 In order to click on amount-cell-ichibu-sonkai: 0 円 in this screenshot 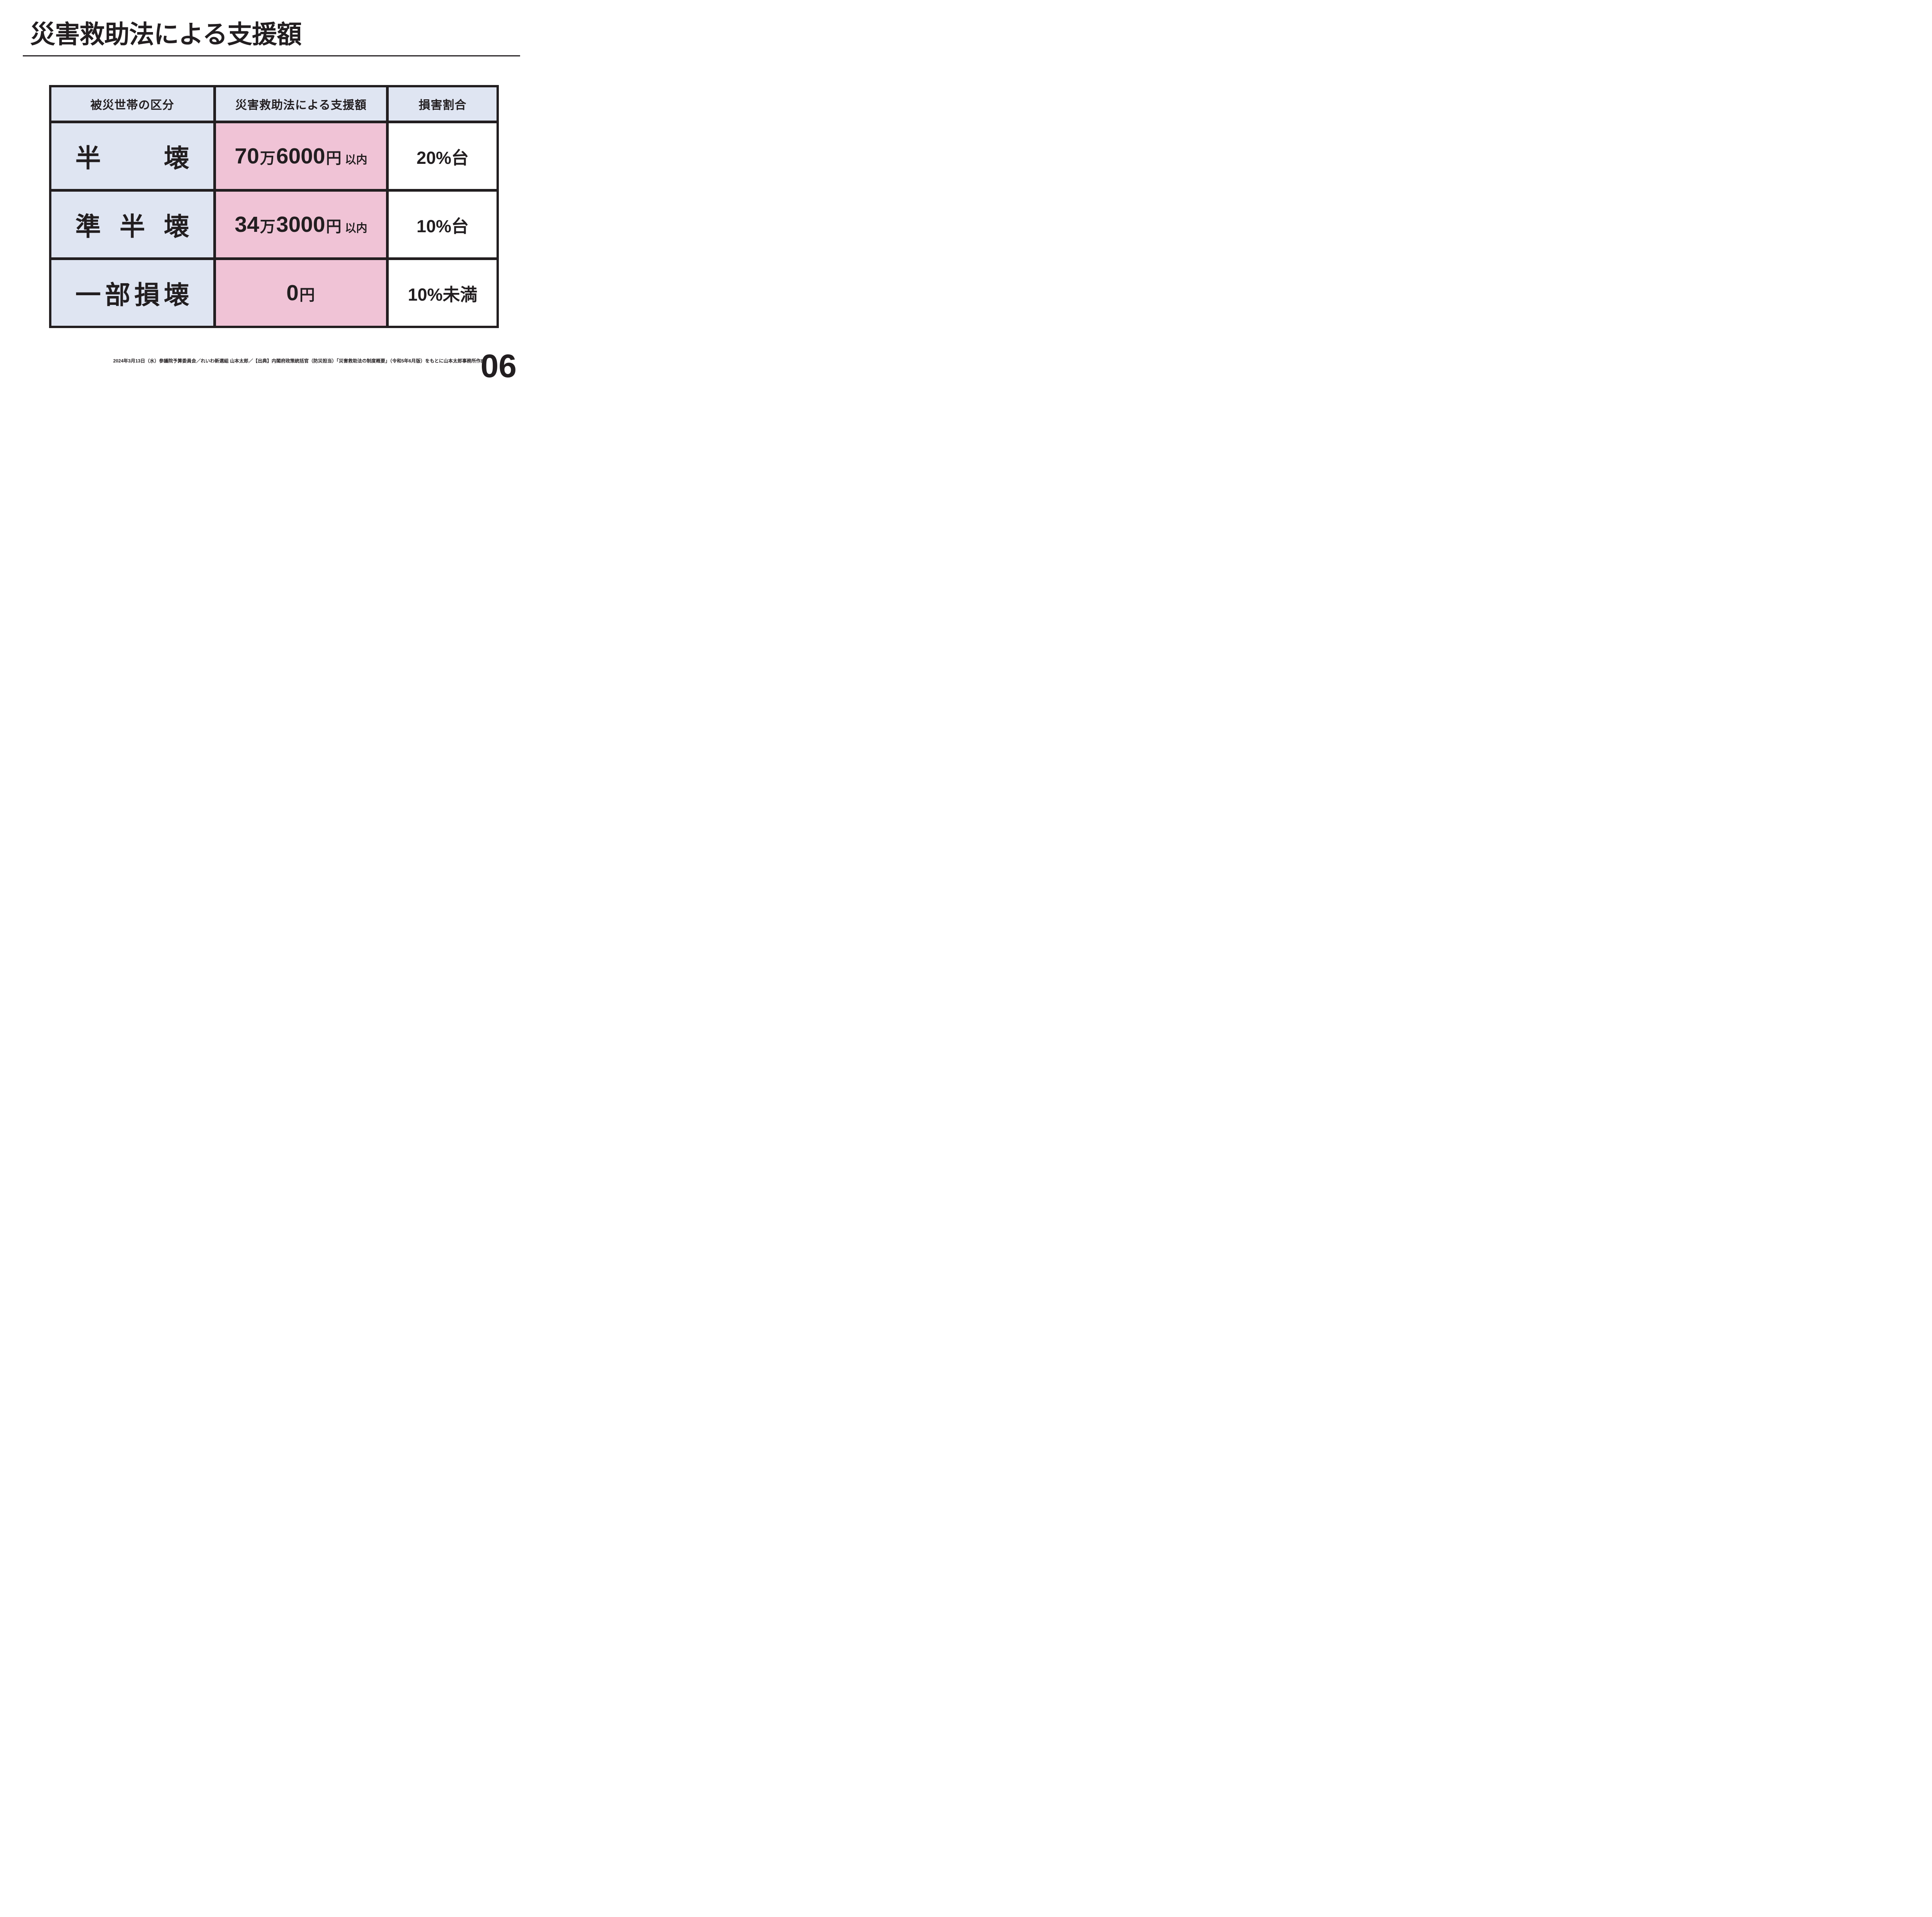, I will do `click(301, 293)`.